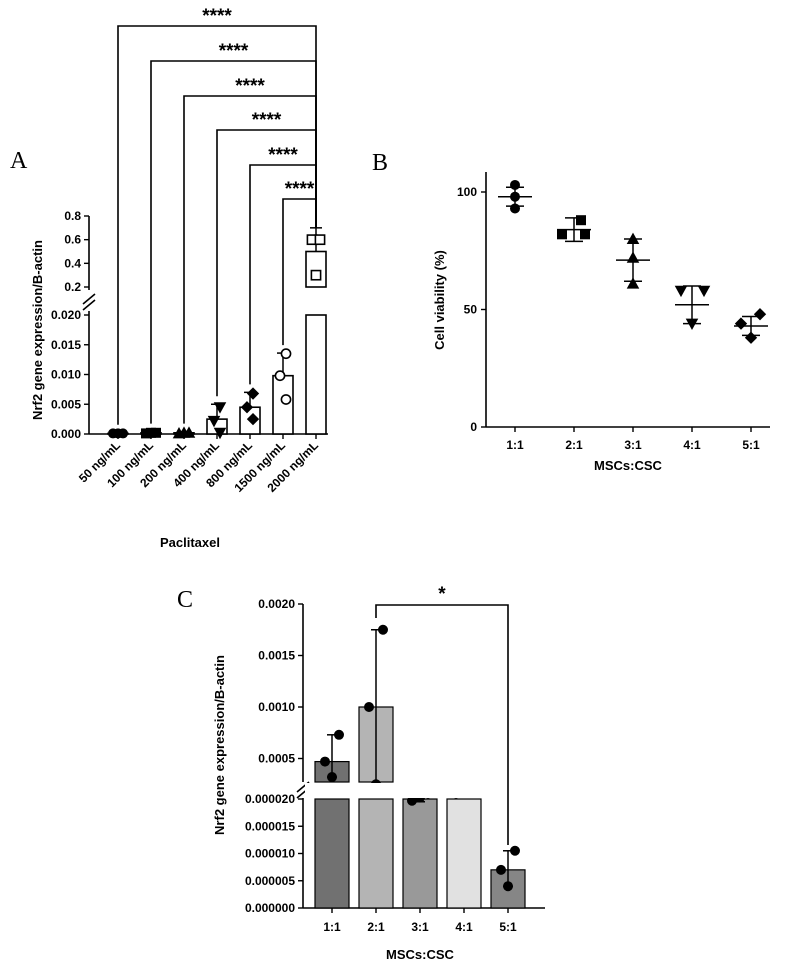 This screenshot has height=969, width=791. I want to click on a-x-axis-title: Paclitaxel, so click(190, 542).